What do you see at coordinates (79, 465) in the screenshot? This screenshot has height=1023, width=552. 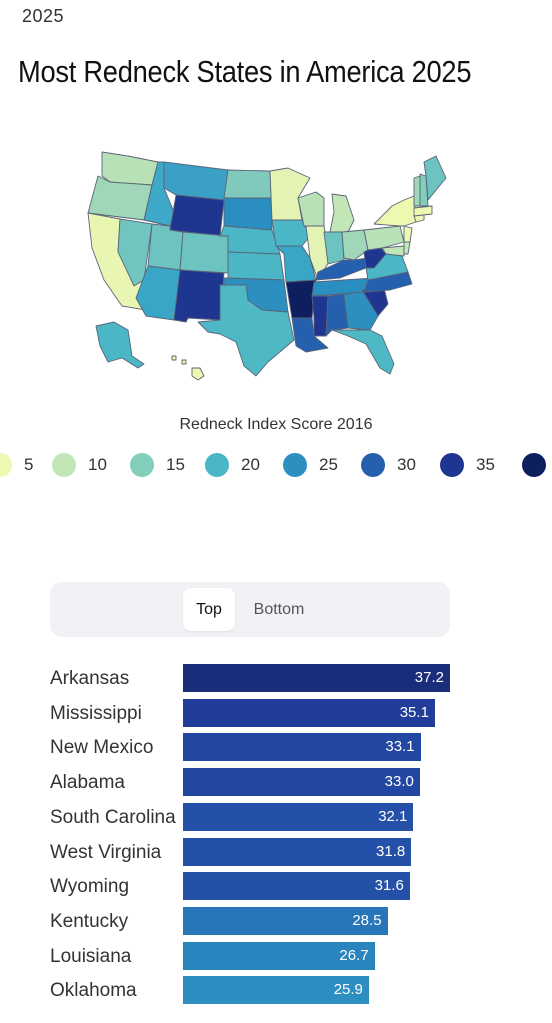 I see `legend-item: 10` at bounding box center [79, 465].